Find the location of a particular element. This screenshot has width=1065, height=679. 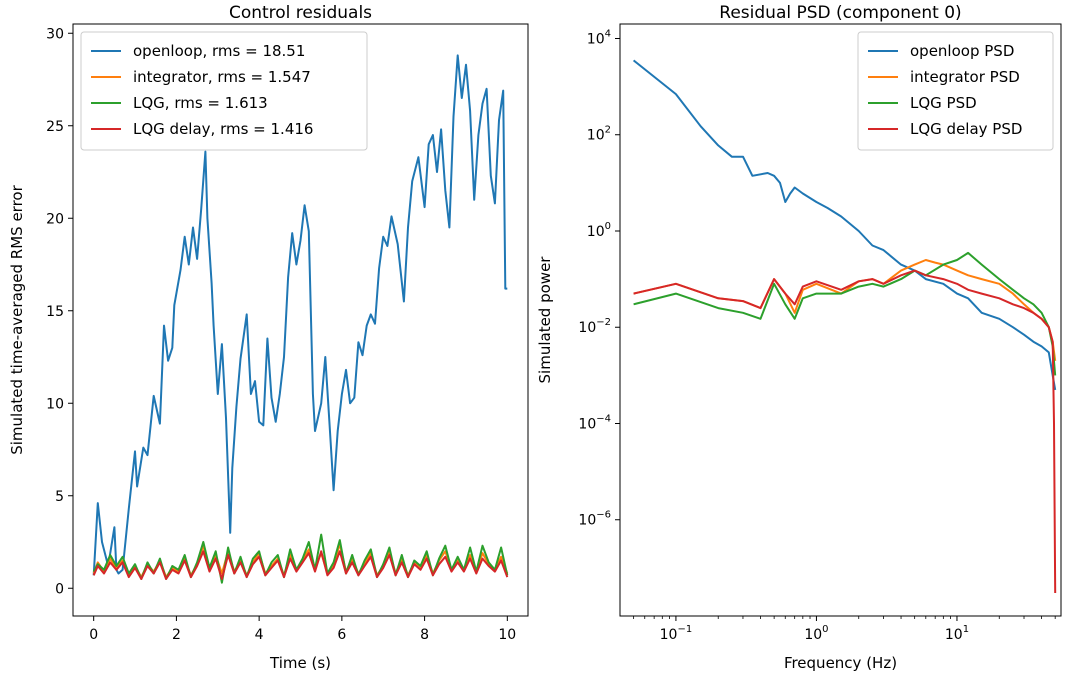

x-tick-label-1-2: 10¹ is located at coordinates (957, 633).